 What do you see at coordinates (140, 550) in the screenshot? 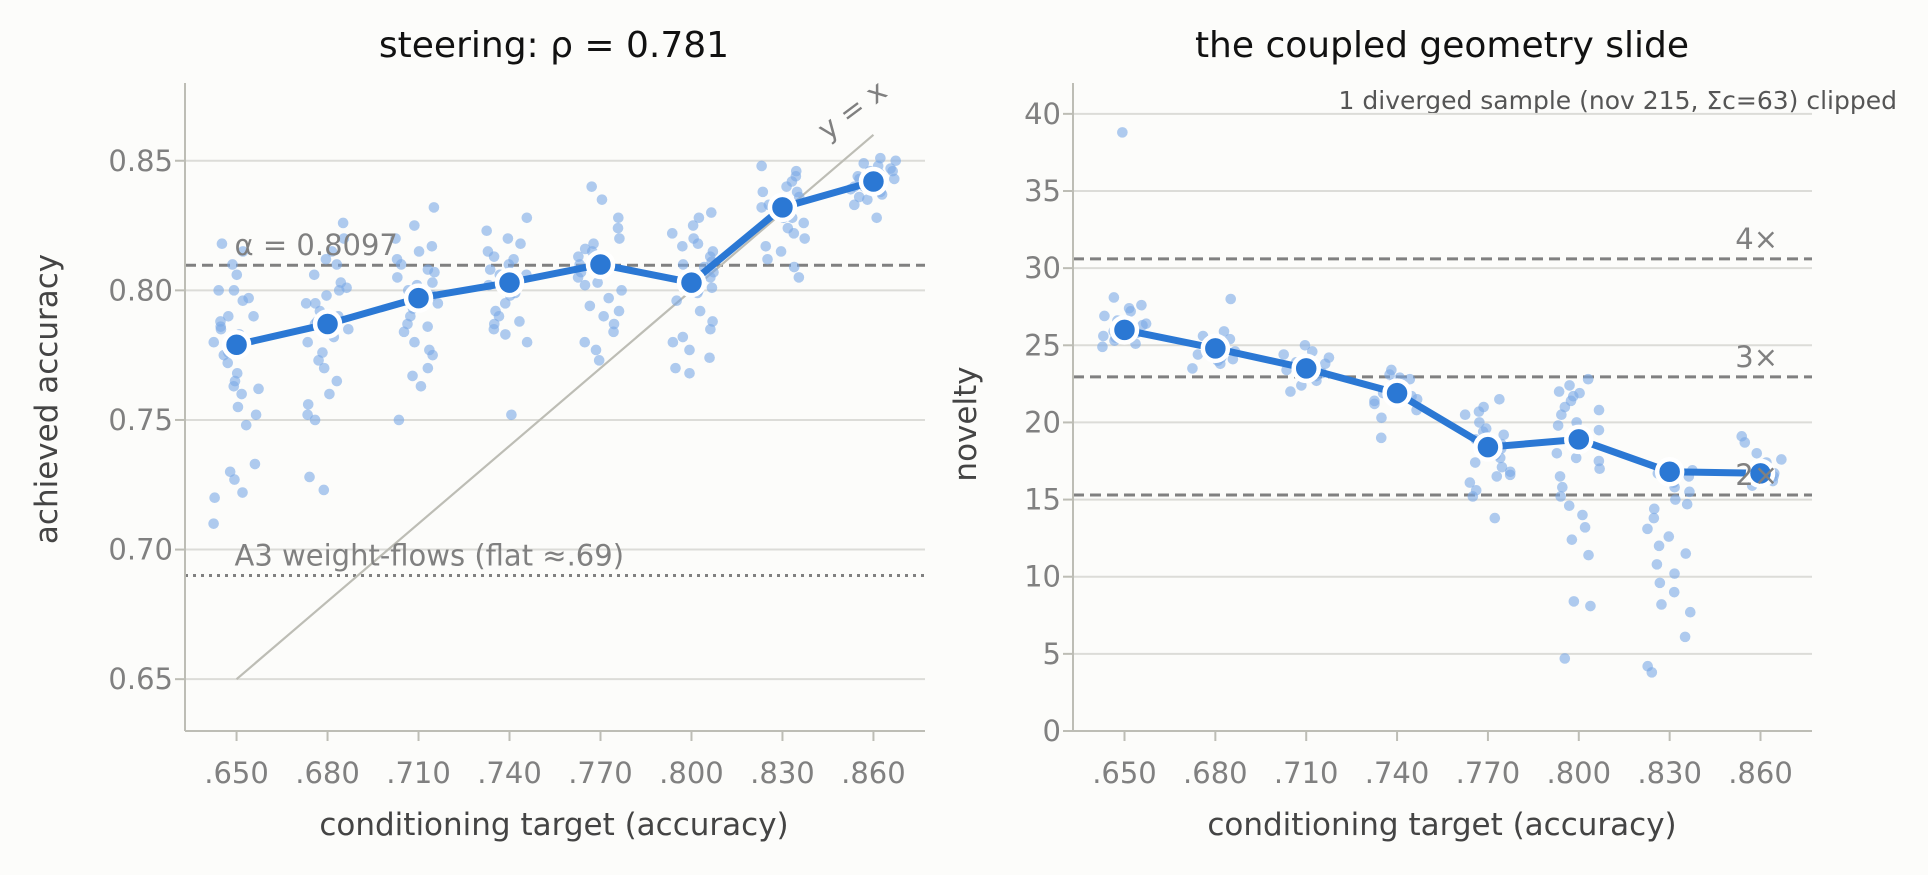
I see `y-tick-label: 0.70` at bounding box center [140, 550].